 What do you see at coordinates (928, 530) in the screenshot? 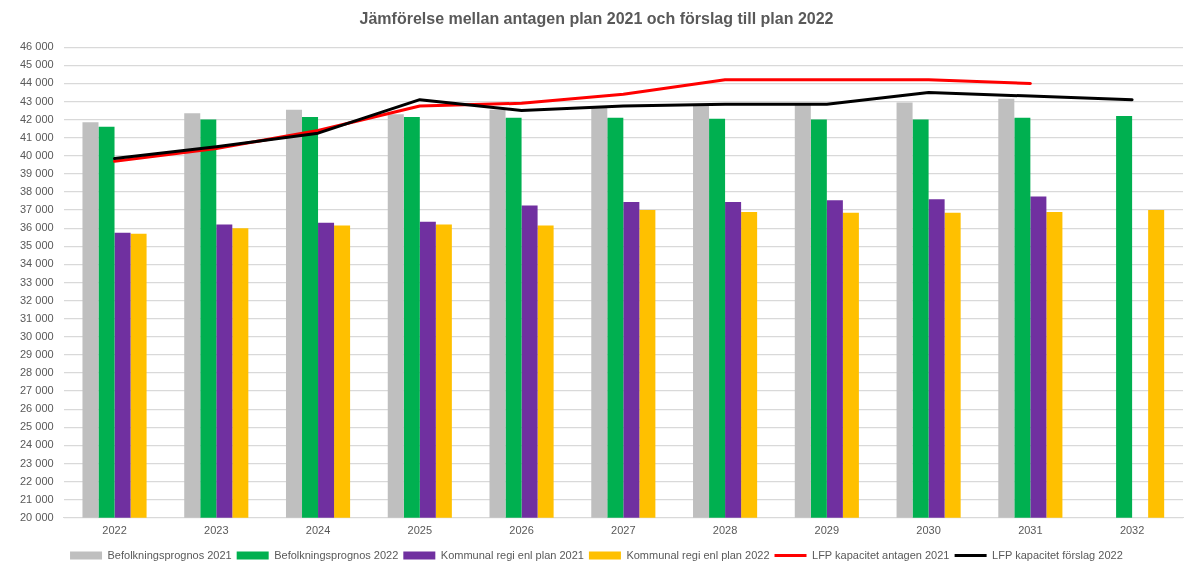
I see `x-tick-label: 2030` at bounding box center [928, 530].